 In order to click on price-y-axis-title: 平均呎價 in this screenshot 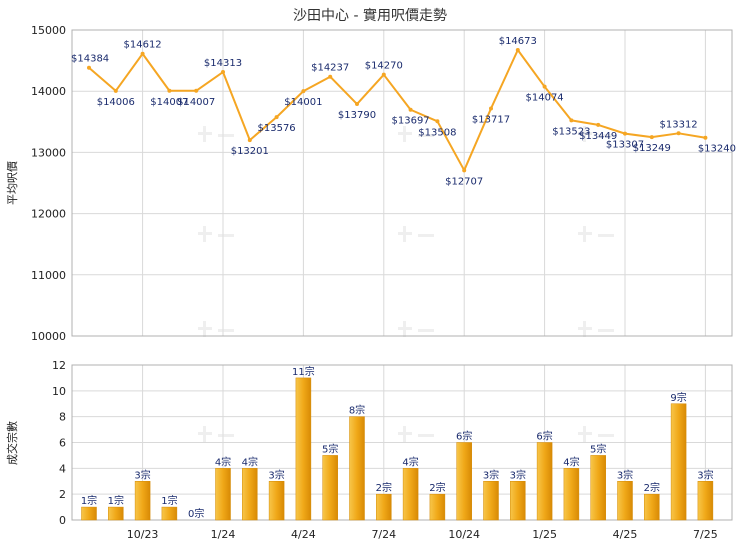, I will do `click(12, 183)`.